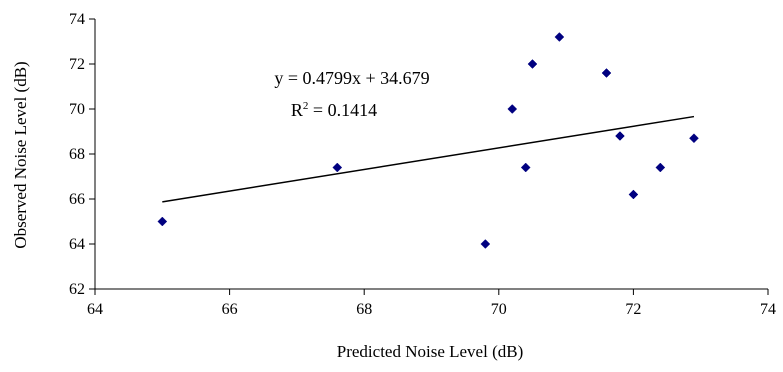 The height and width of the screenshot is (372, 783). I want to click on y-tick-label: 70, so click(77, 109).